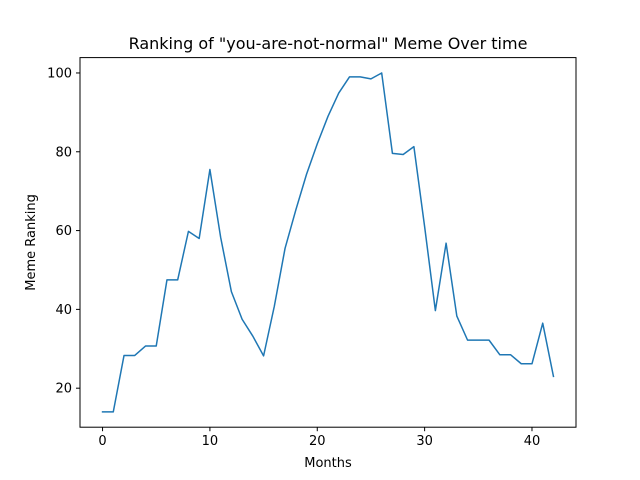 This screenshot has height=480, width=640. Describe the element at coordinates (63, 152) in the screenshot. I see `y-tick-label: 80` at that location.